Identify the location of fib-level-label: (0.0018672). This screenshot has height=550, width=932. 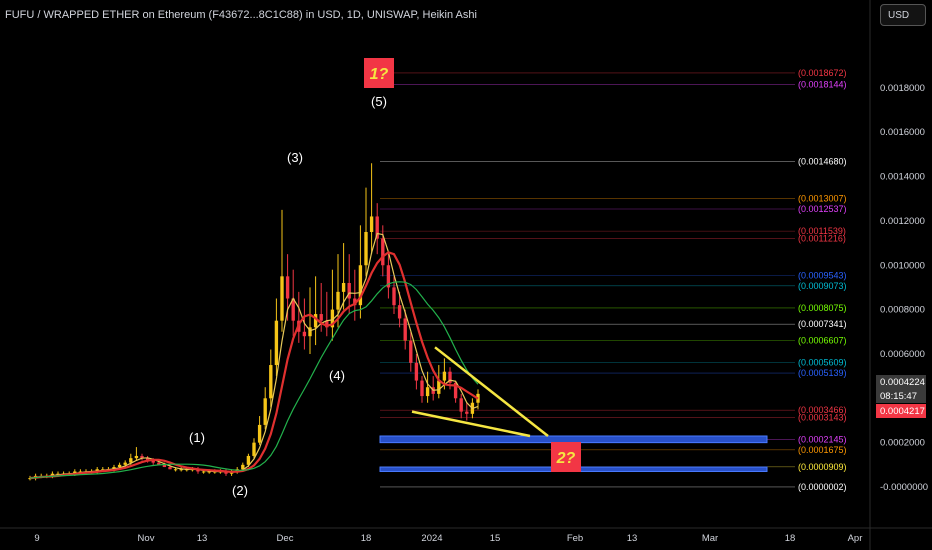
(822, 73).